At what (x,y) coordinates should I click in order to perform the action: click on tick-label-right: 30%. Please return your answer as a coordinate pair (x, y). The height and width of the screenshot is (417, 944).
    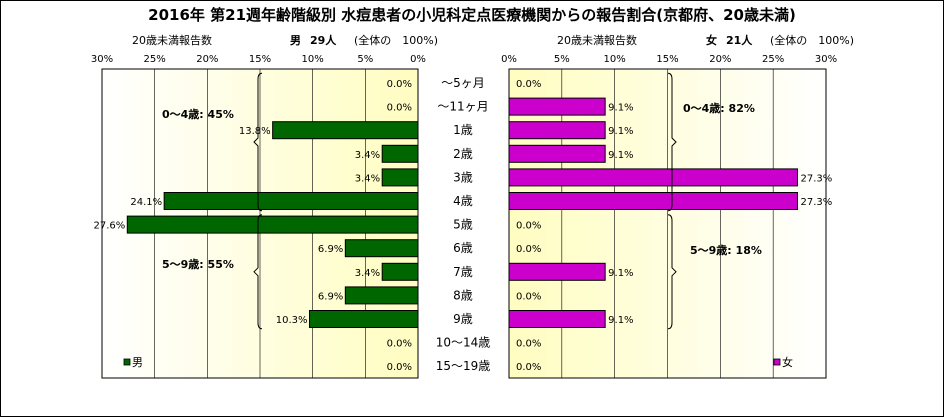
    Looking at the image, I should click on (826, 59).